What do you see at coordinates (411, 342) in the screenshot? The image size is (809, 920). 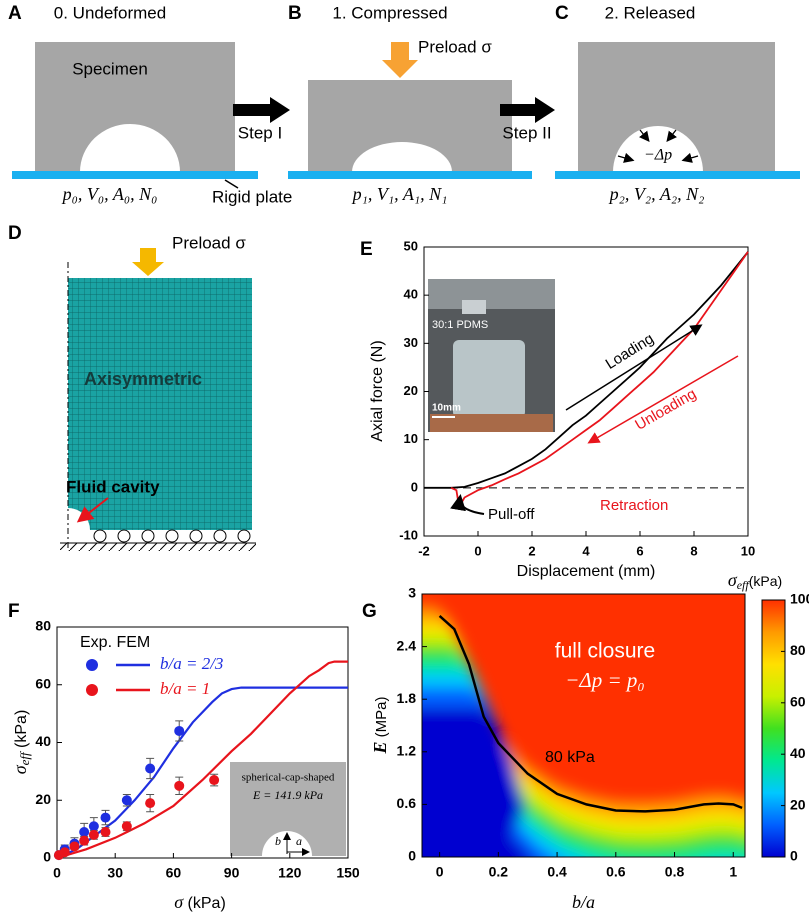 I see `y-tick-label: 30` at bounding box center [411, 342].